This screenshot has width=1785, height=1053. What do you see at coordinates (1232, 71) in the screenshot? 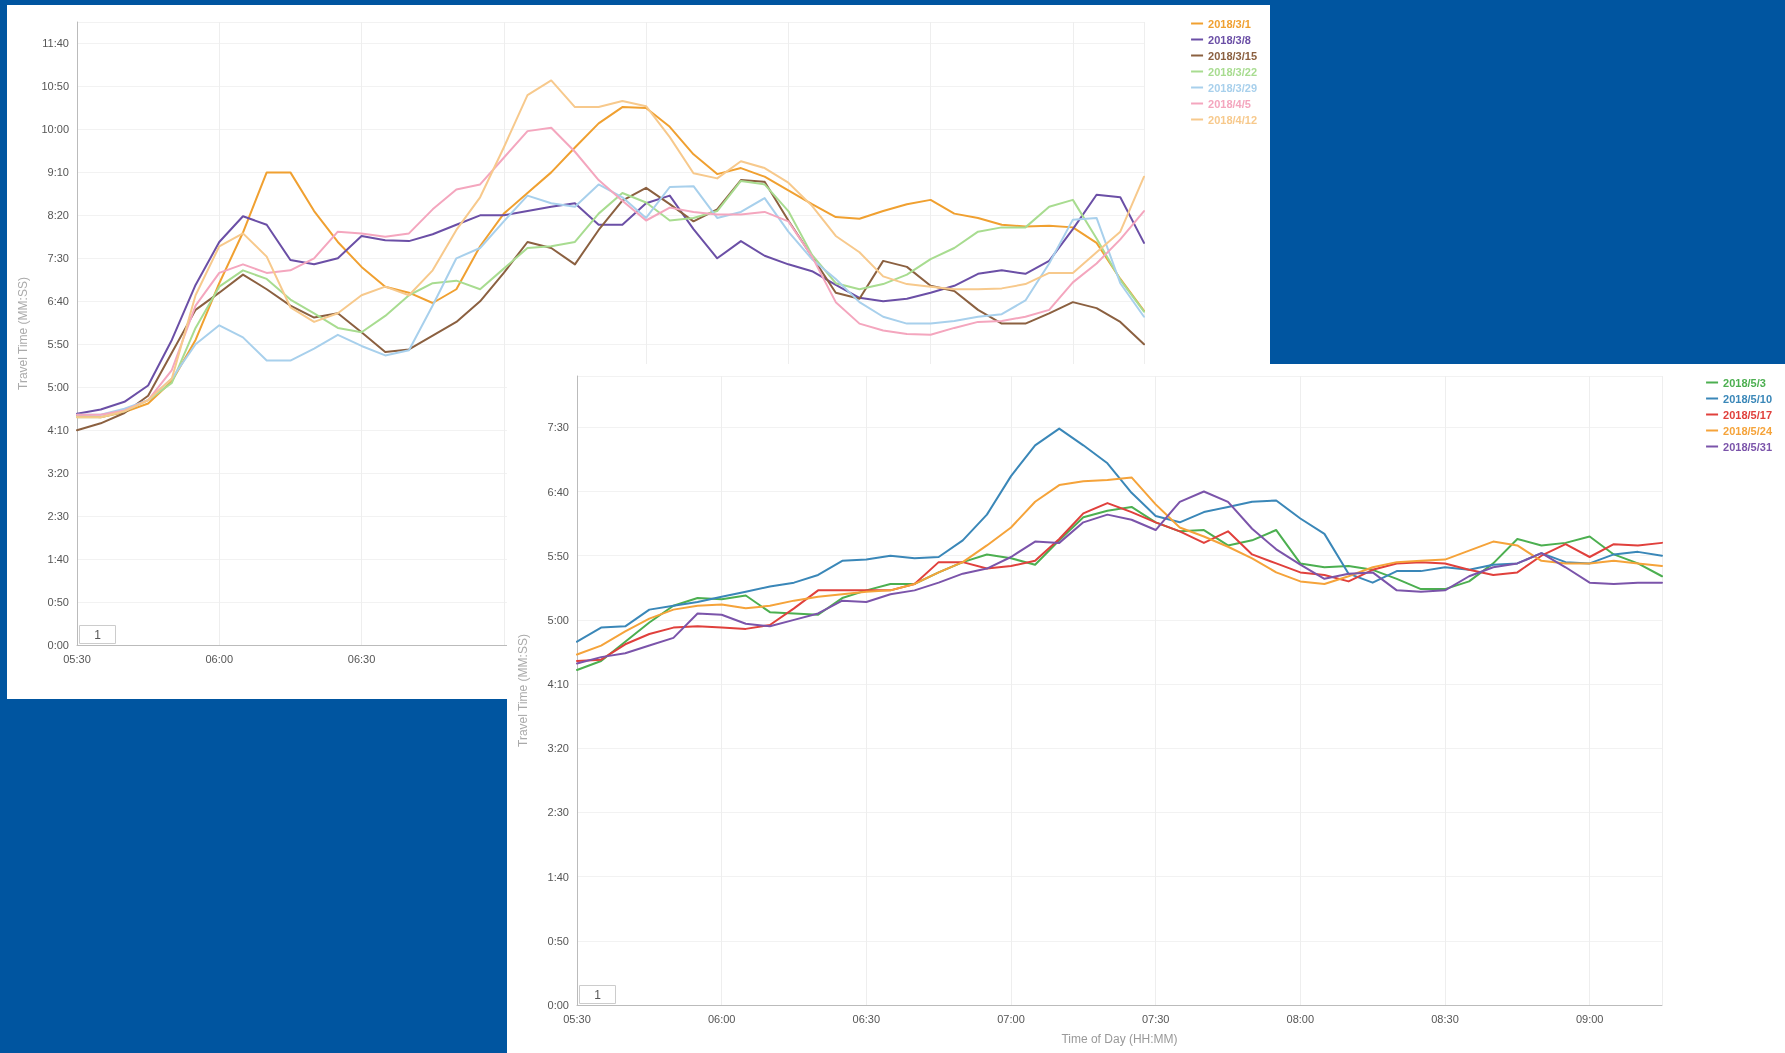
I see `legend-label: 2018/3/22` at bounding box center [1232, 71].